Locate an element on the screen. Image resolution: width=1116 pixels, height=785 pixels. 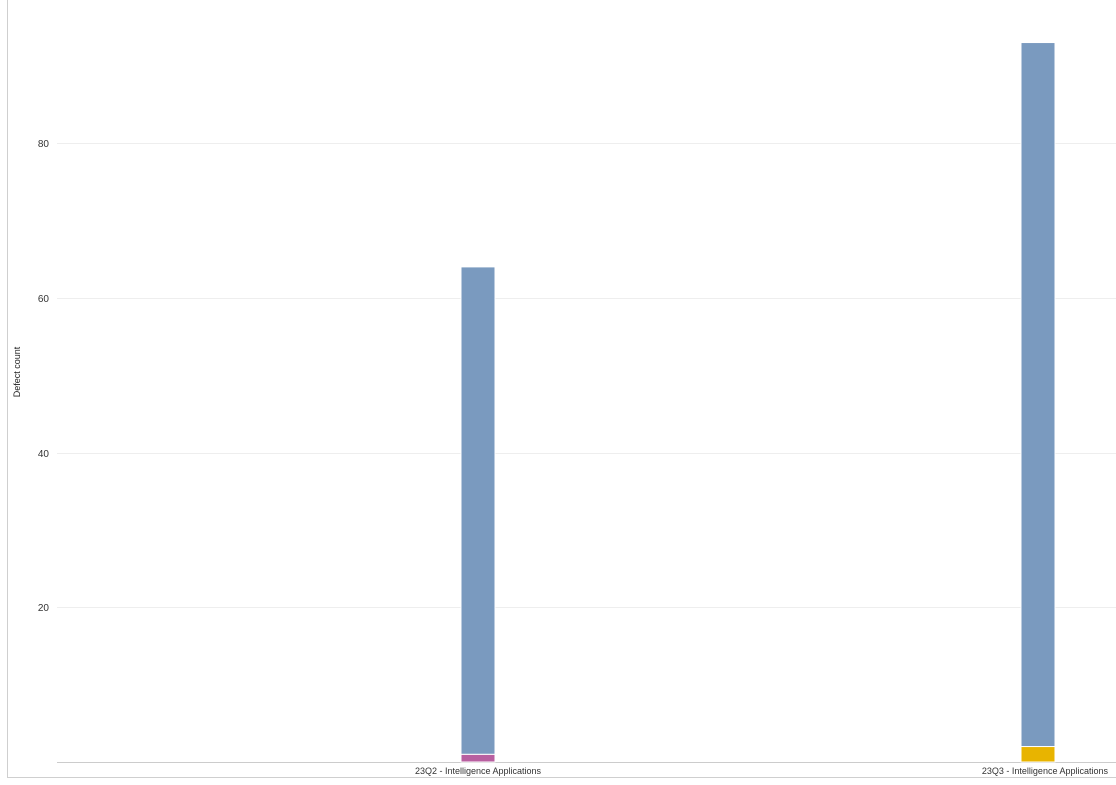
y-tick-labels: 20 40 60 80 is located at coordinates (44, 376).